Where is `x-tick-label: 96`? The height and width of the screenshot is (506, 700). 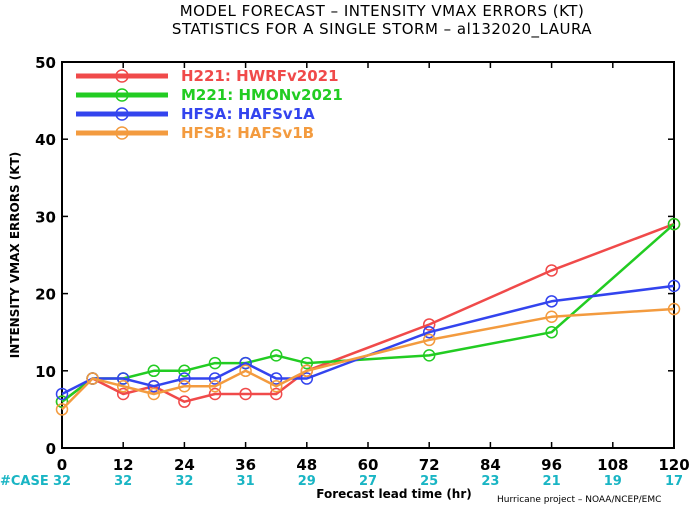
x-tick-label: 96 is located at coordinates (551, 465).